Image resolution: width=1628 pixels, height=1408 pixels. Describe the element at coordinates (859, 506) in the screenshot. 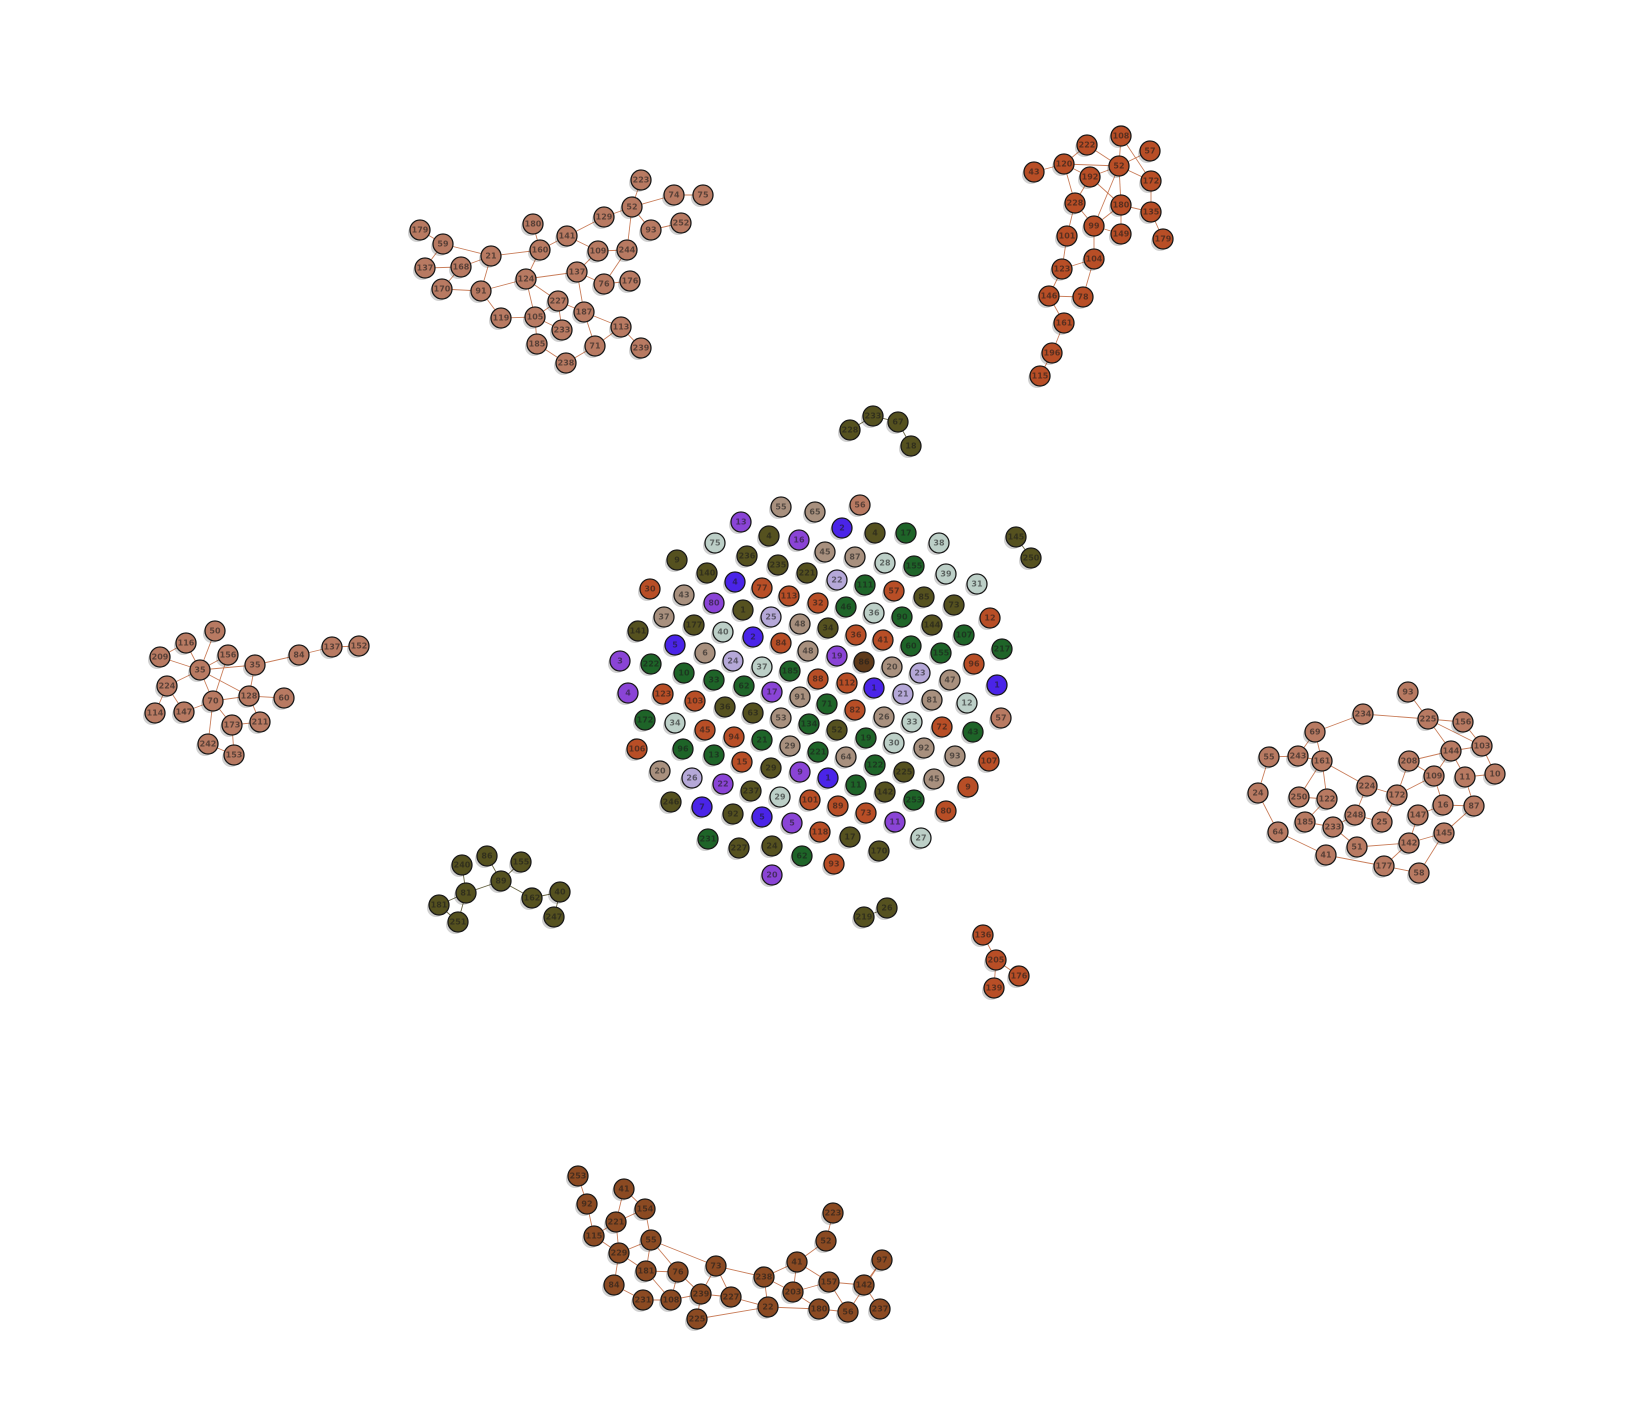

I see `node-central: 56` at that location.